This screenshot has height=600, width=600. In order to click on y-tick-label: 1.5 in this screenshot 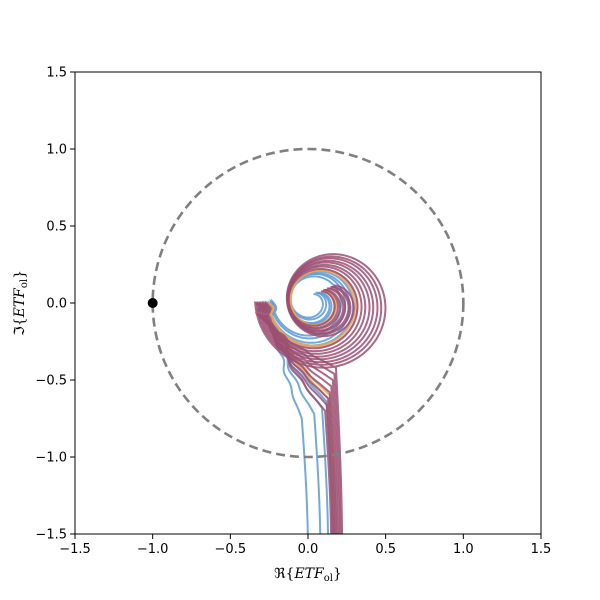, I will do `click(56, 73)`.